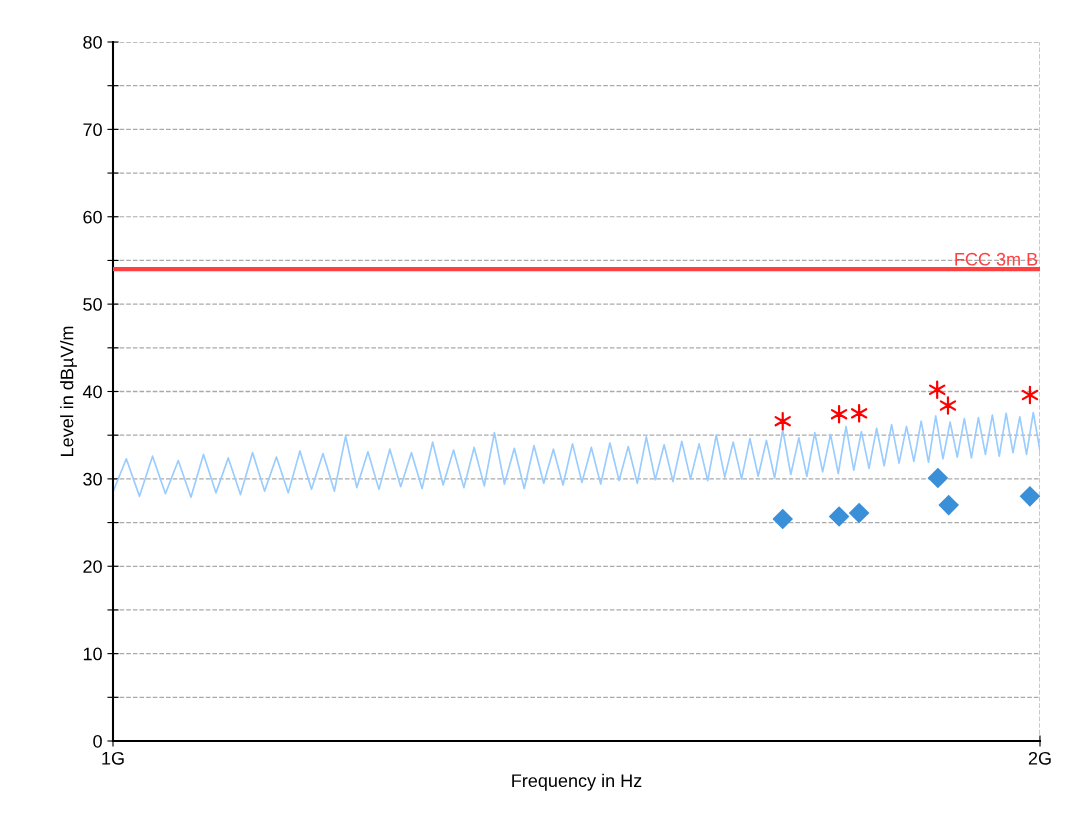 This screenshot has height=818, width=1070. I want to click on y-tick-label: 60, so click(92, 217).